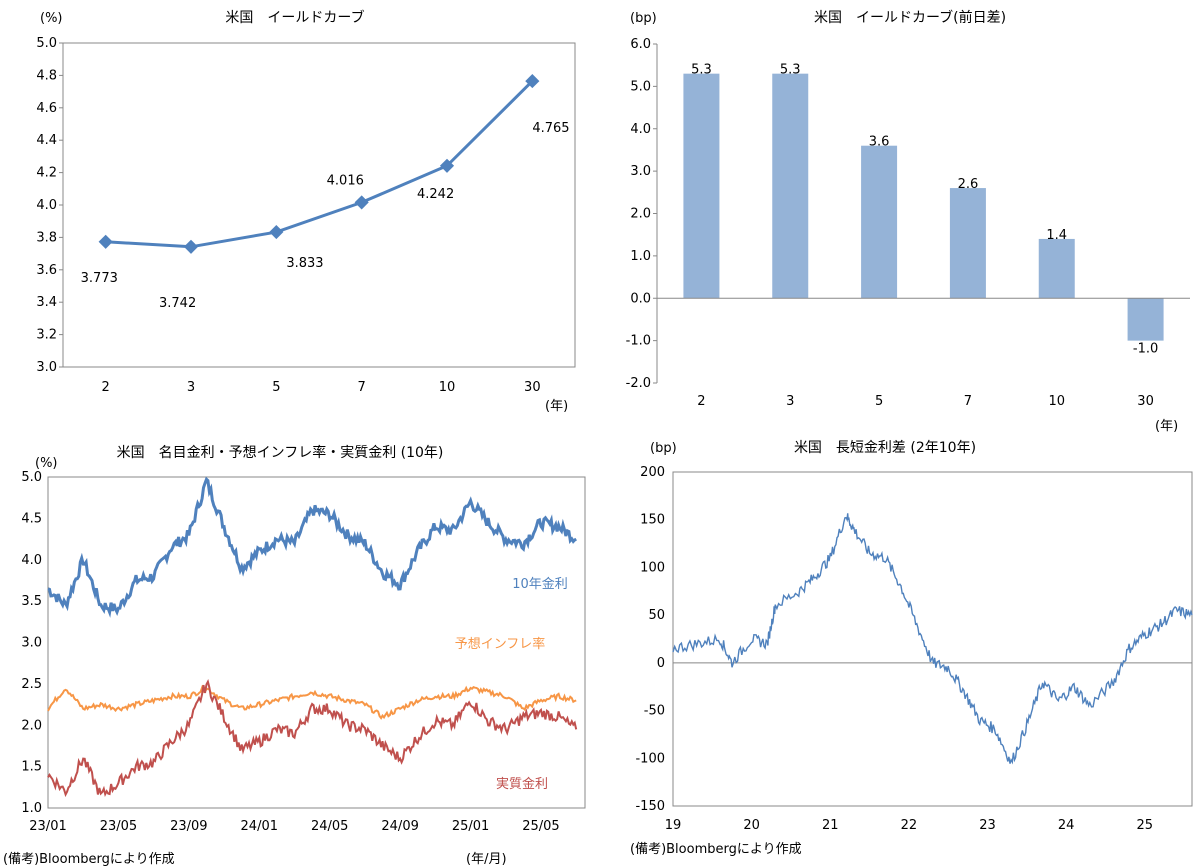 Image resolution: width=1202 pixels, height=868 pixels. I want to click on yield-curve-y-tick: 5.0, so click(46, 43).